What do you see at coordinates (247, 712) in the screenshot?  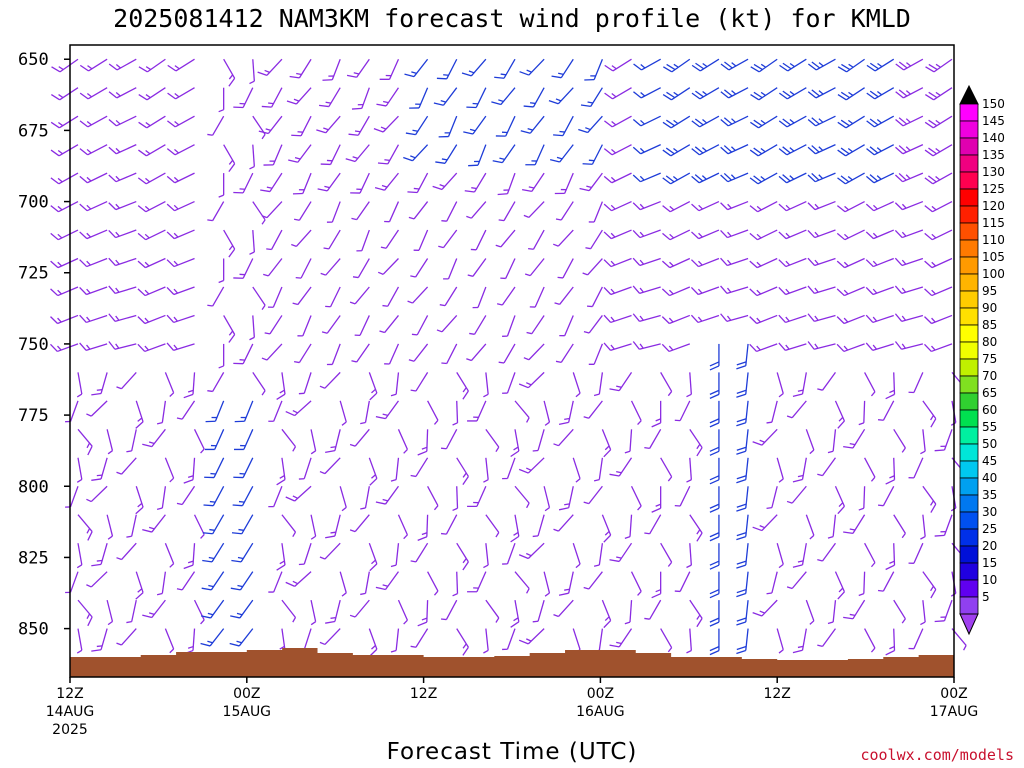 I see `x-tick-label: 15AUG` at bounding box center [247, 712].